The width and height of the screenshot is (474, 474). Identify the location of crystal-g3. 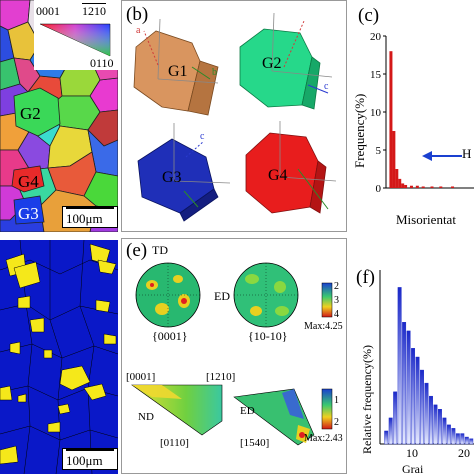
(184, 172).